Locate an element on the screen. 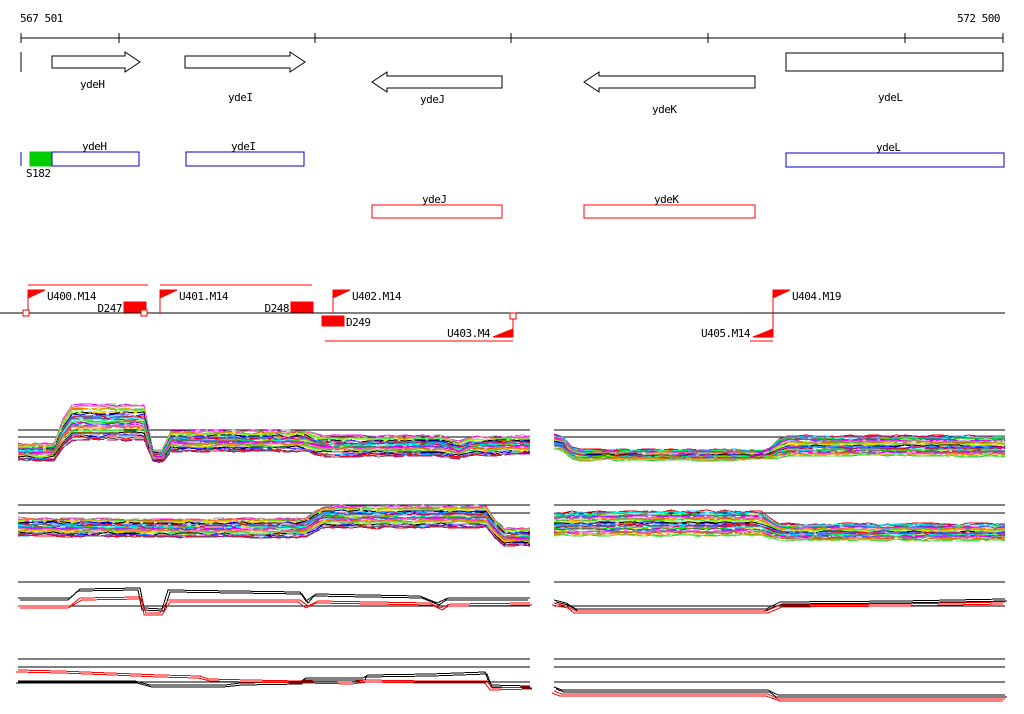 The image size is (1024, 714). probe-flag-down-U405.M14 is located at coordinates (763, 333).